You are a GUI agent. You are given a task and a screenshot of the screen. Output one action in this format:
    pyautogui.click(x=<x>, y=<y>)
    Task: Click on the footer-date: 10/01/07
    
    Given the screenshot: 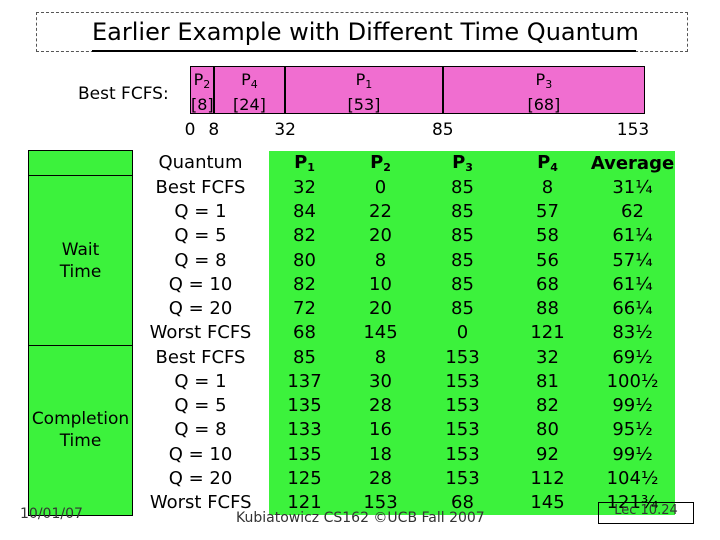 What is the action you would take?
    pyautogui.click(x=51, y=514)
    